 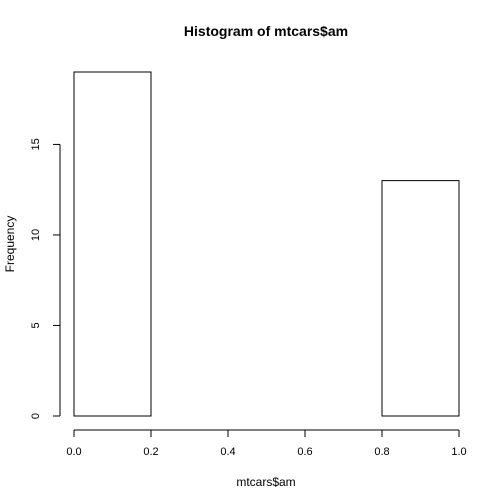 What do you see at coordinates (10, 244) in the screenshot?
I see `y-axis-label: Frequency` at bounding box center [10, 244].